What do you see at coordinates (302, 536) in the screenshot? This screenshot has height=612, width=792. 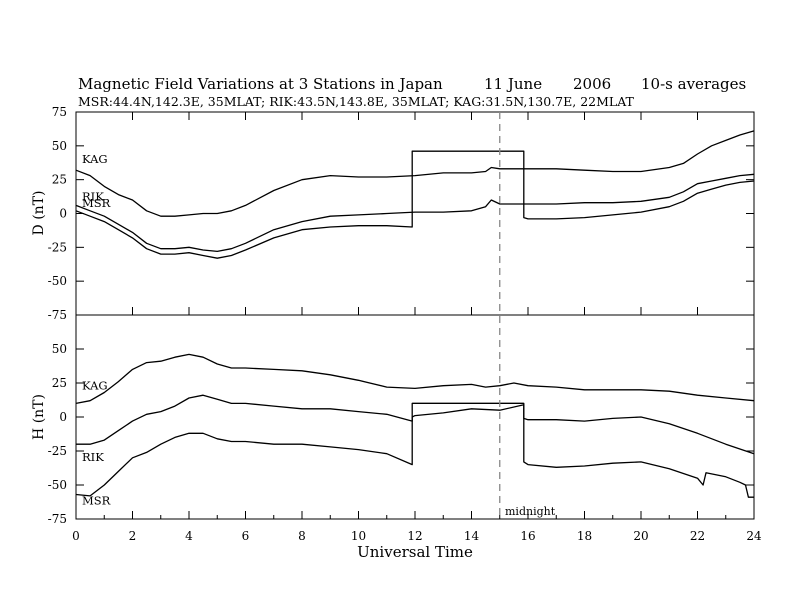 I see `x-tick-label: 8` at bounding box center [302, 536].